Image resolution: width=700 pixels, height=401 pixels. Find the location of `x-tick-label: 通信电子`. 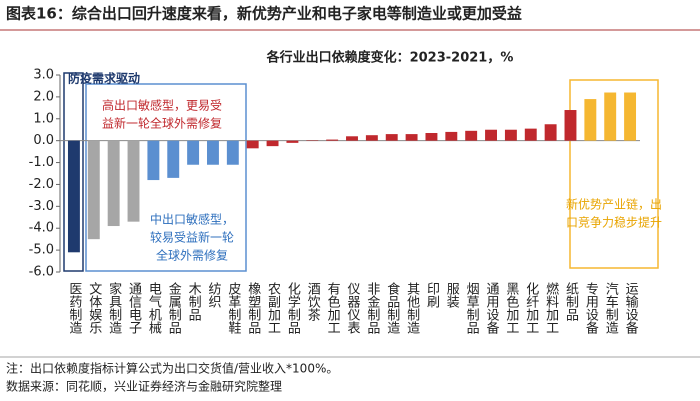

x-tick-label: 通信电子 is located at coordinates (134, 308).